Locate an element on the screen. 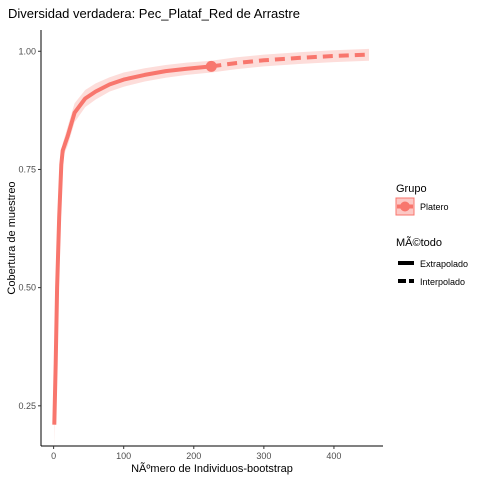 The width and height of the screenshot is (480, 480). y-tick-label: 0.50 is located at coordinates (27, 288).